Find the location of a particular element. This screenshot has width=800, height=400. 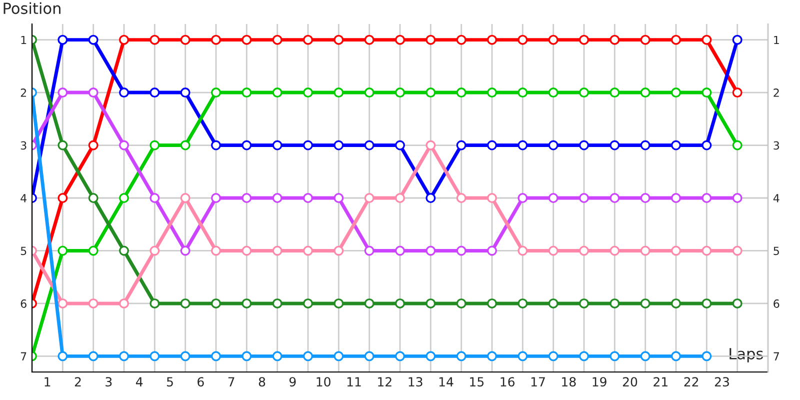

x-tick-label: 14 is located at coordinates (446, 381).